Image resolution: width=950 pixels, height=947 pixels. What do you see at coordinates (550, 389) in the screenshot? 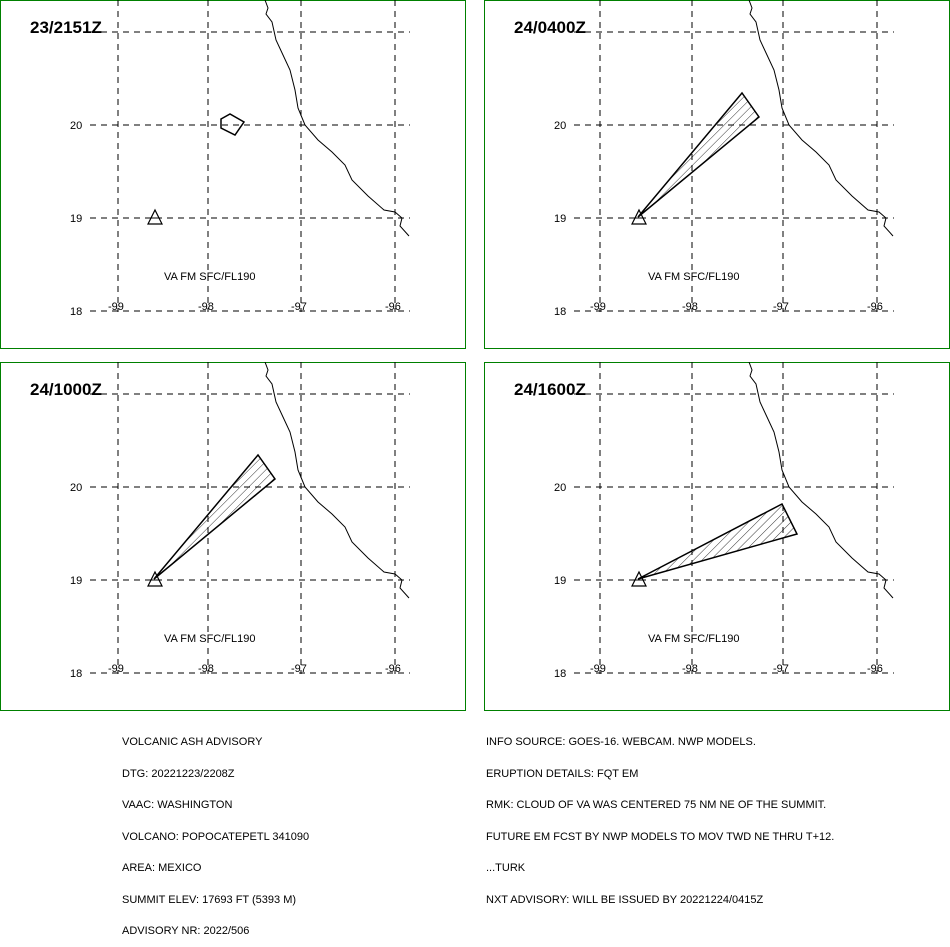
I see `panel-time-label: 24/1600Z` at bounding box center [550, 389].